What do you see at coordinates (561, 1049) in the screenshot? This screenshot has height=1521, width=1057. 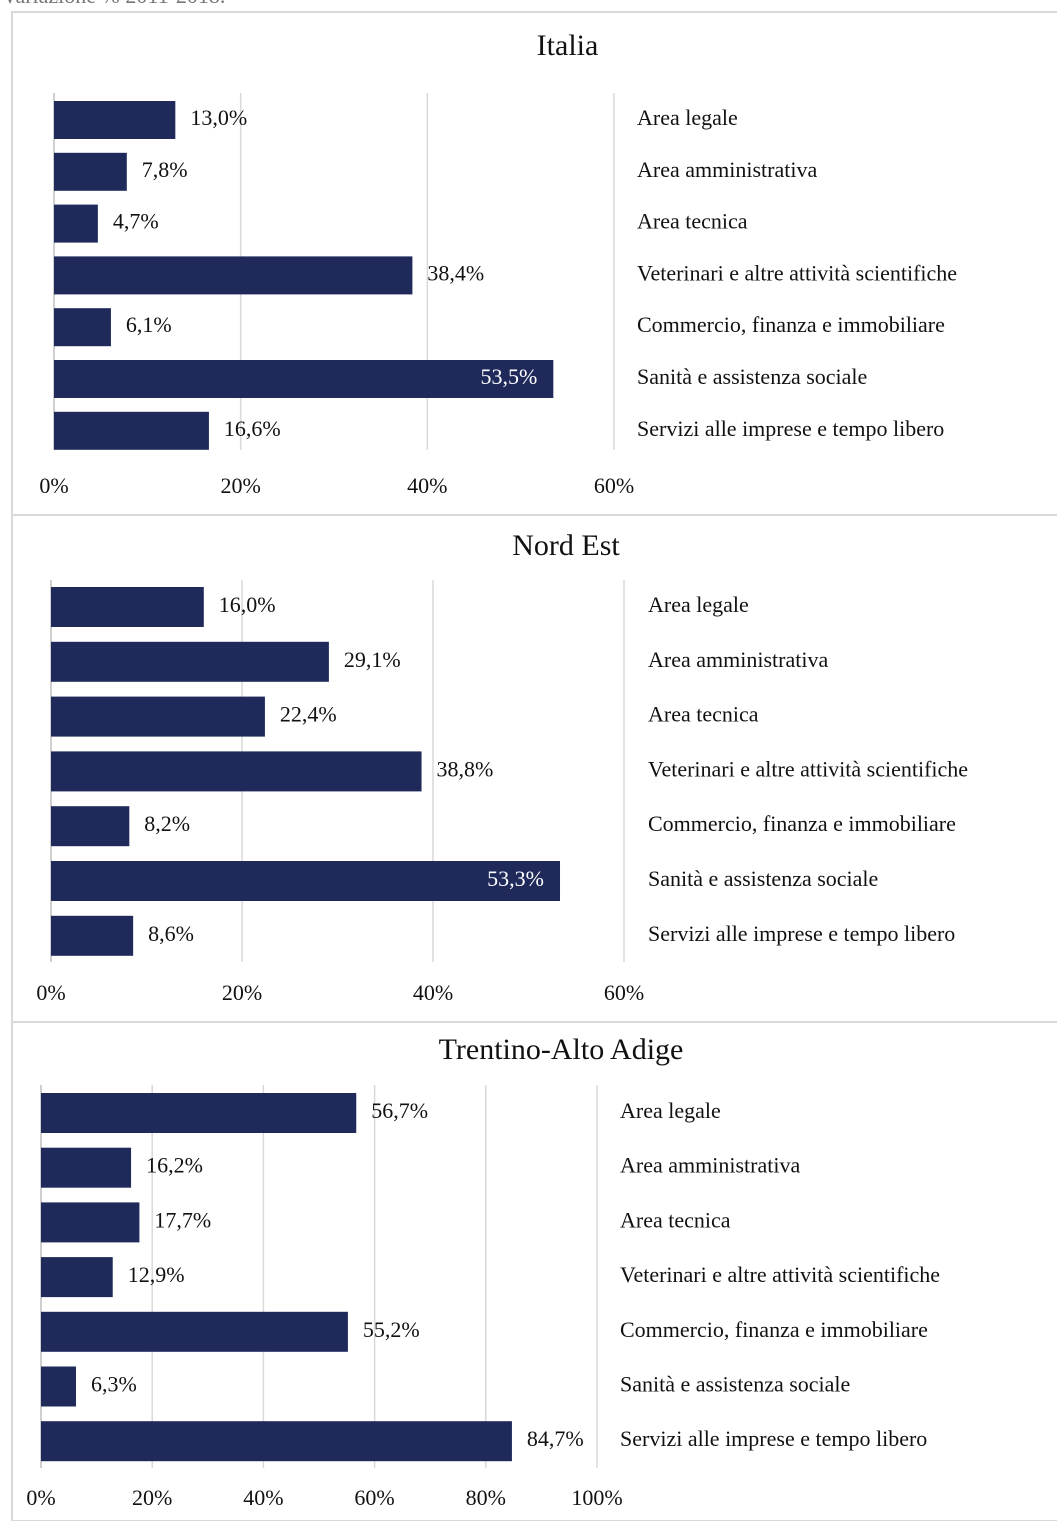 I see `chart-title: Trentino-Alto Adige` at bounding box center [561, 1049].